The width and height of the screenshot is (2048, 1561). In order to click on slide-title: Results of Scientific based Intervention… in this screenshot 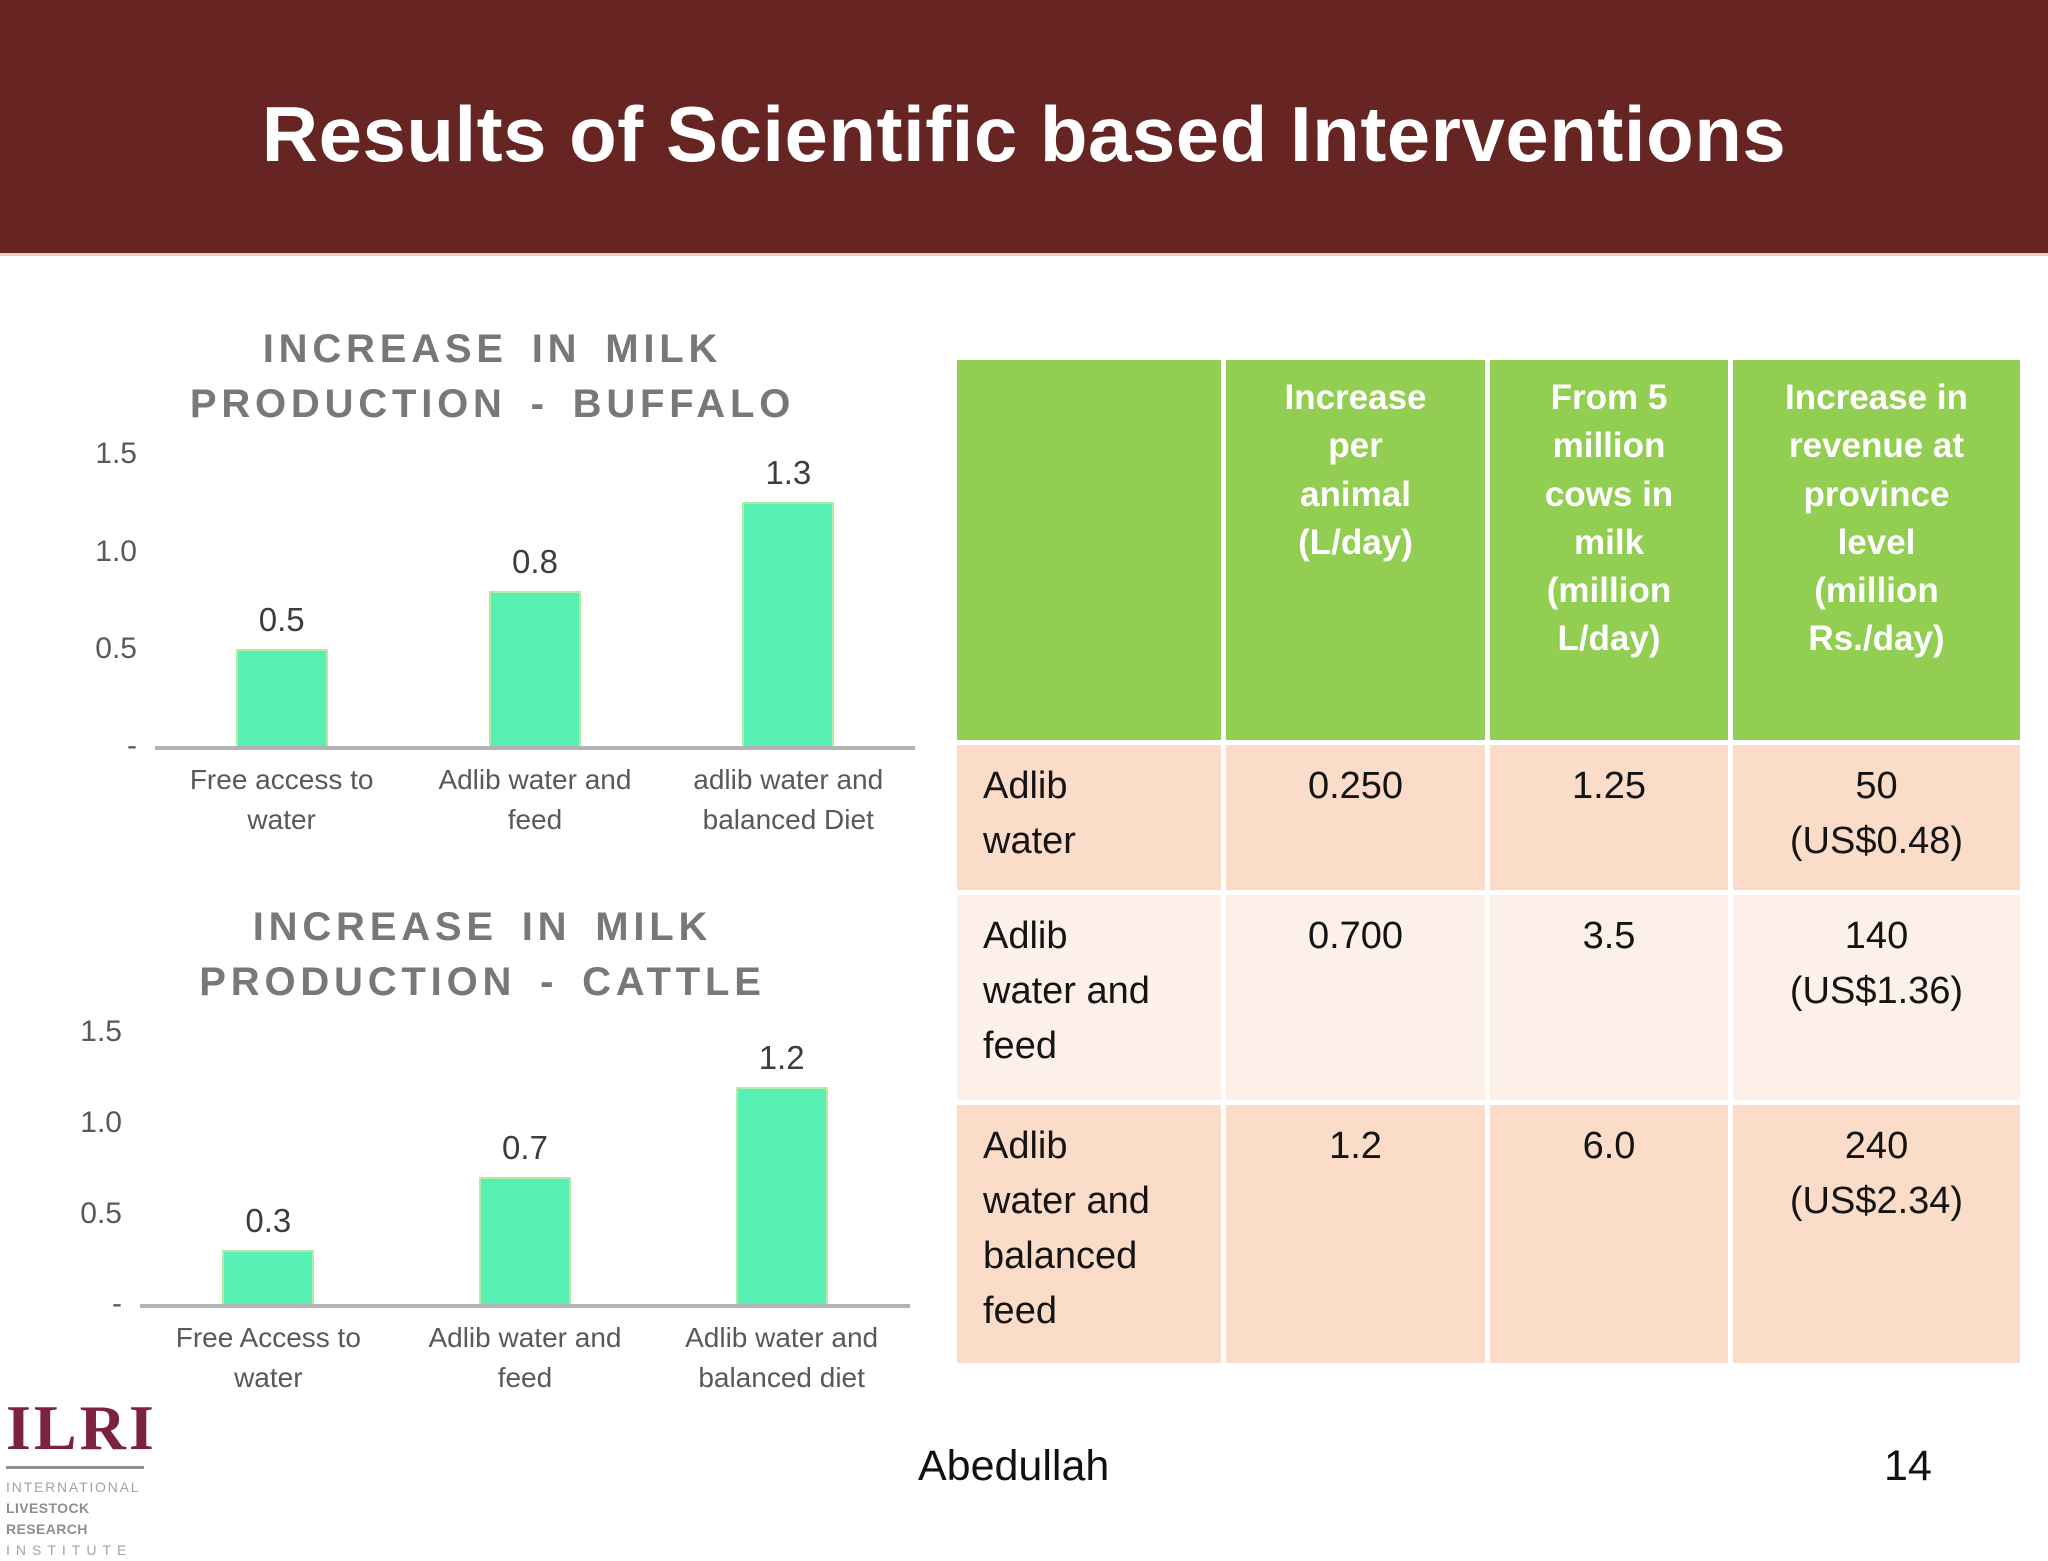, I will do `click(1024, 134)`.